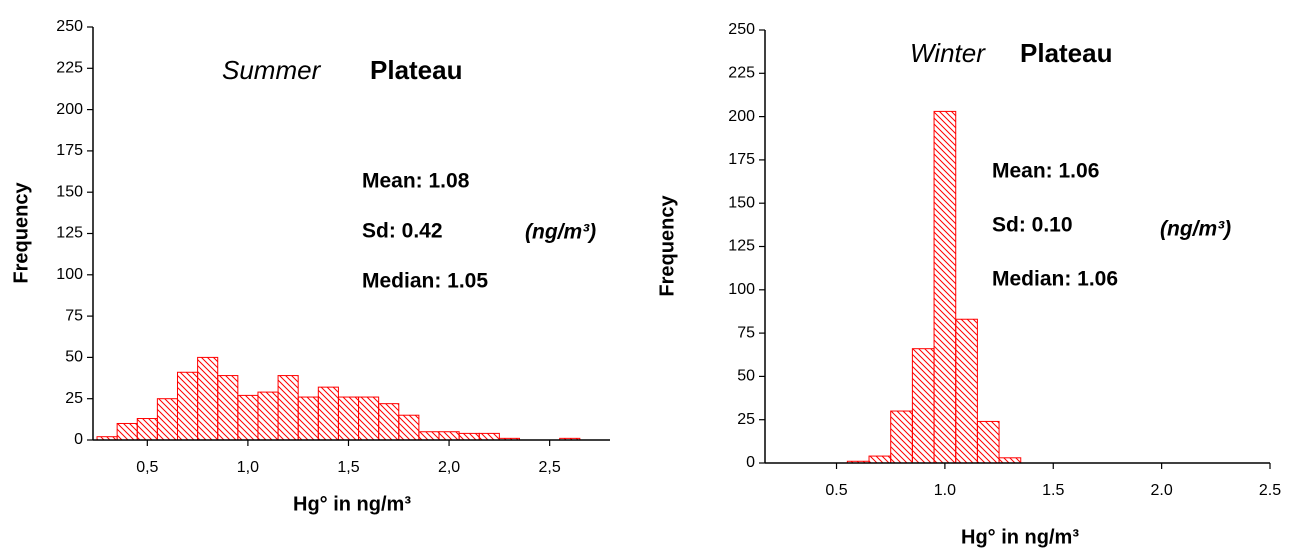  I want to click on chart-title-italic: Summer, so click(272, 70).